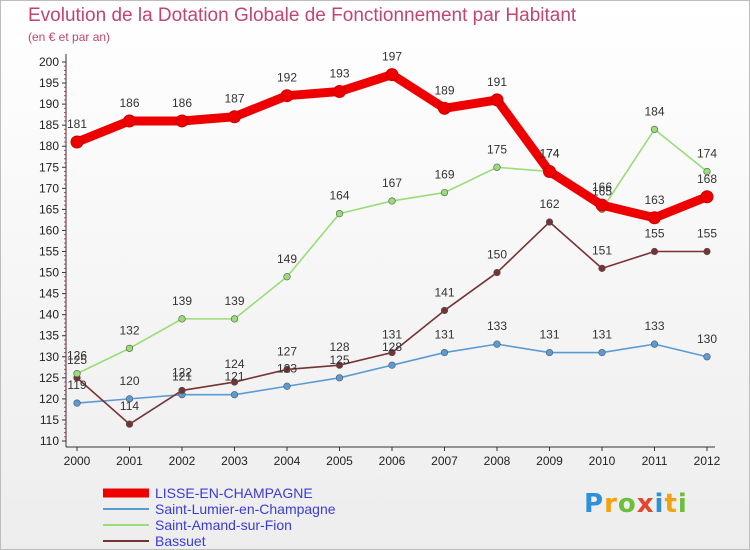  I want to click on data-label: 126, so click(77, 356).